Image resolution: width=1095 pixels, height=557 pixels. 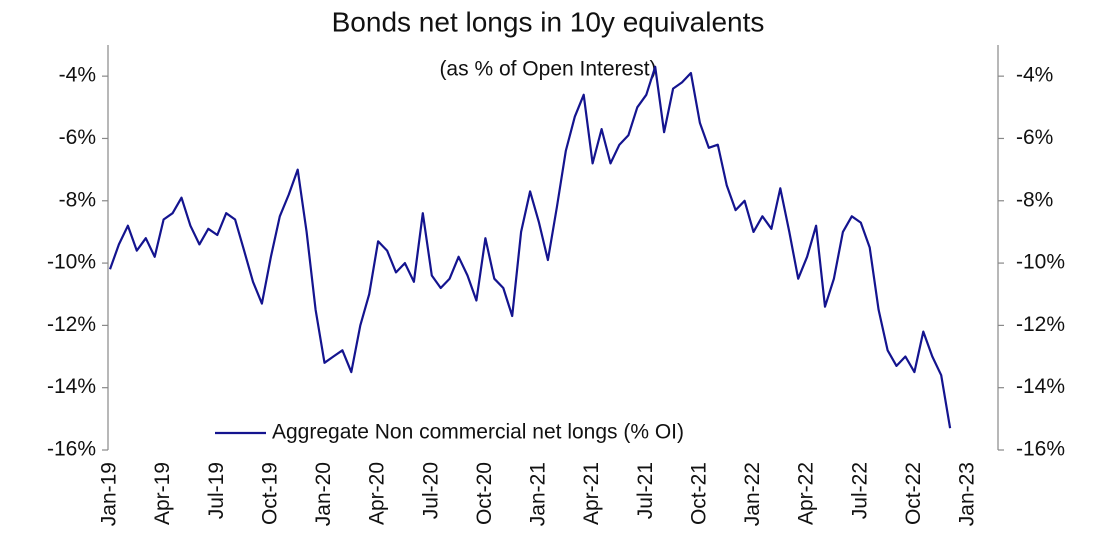 I want to click on x-tick-label: Jul-22, so click(x=859, y=490).